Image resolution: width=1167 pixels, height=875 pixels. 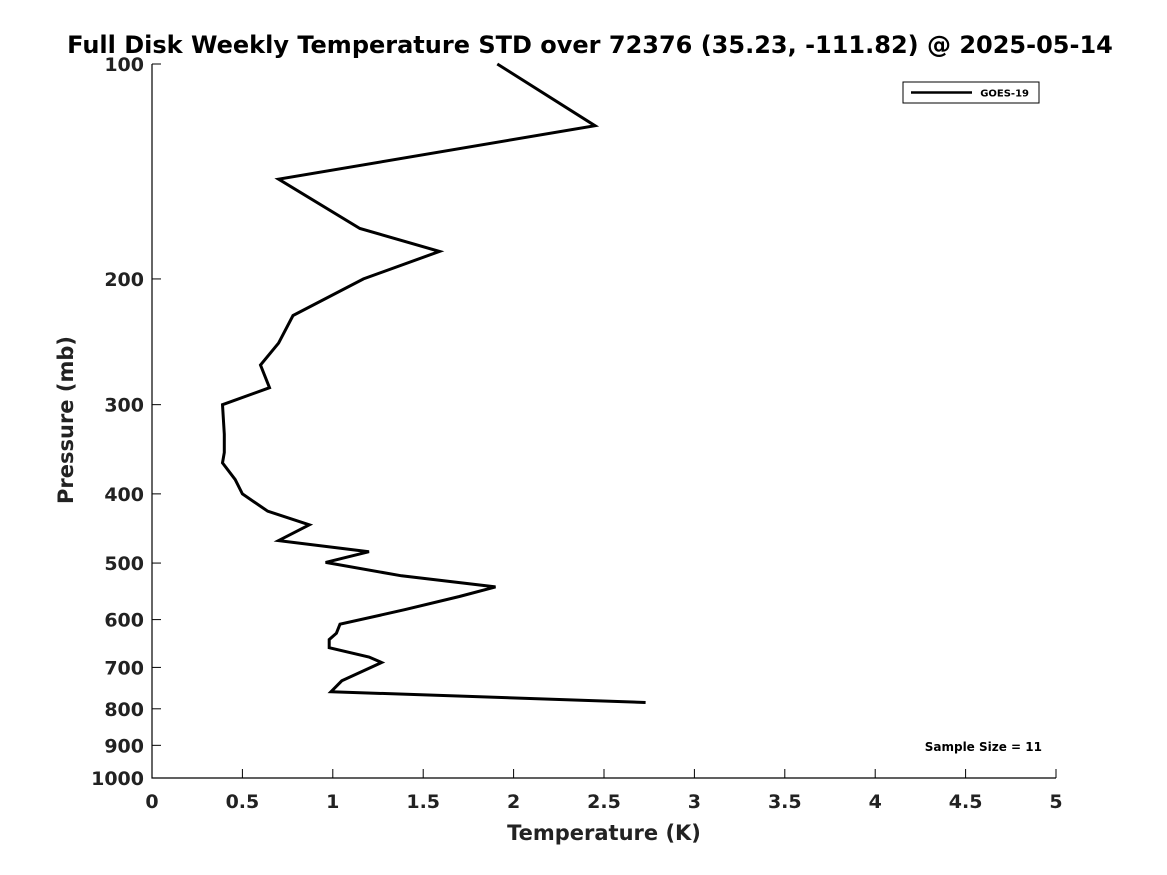 What do you see at coordinates (124, 668) in the screenshot?
I see `y-tick-label: 700` at bounding box center [124, 668].